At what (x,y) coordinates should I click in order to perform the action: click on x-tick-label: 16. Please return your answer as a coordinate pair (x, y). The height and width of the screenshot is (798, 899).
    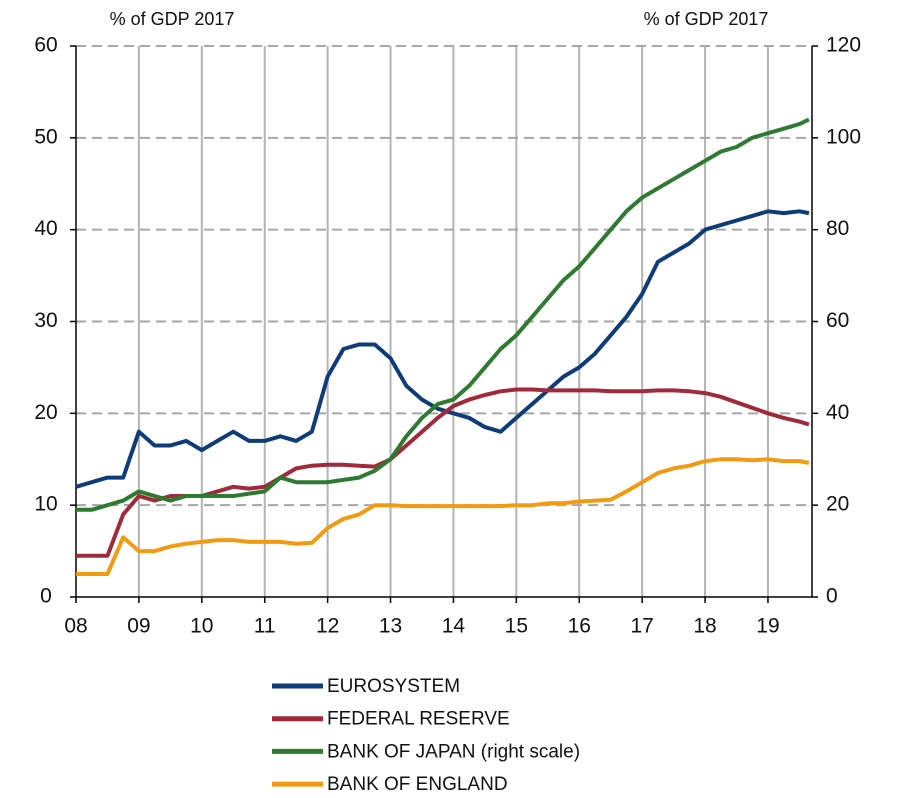
    Looking at the image, I should click on (579, 626).